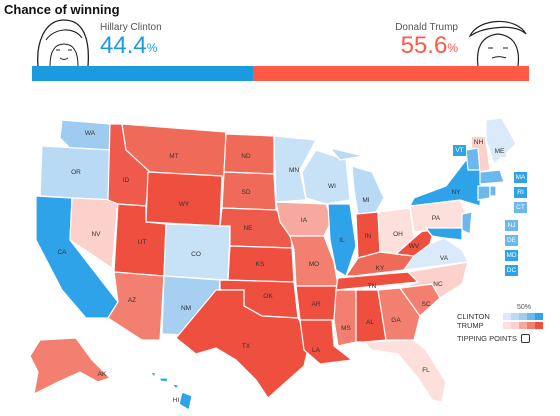 The width and height of the screenshot is (560, 416). I want to click on state-nv, so click(94, 233).